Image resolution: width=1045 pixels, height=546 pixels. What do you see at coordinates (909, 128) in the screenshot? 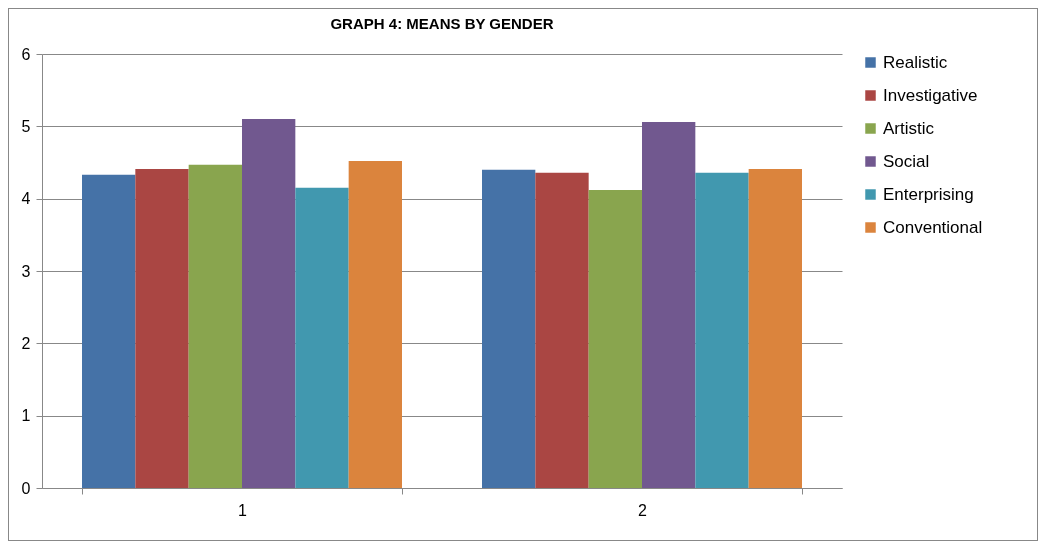
I see `legend-label: Artistic` at bounding box center [909, 128].